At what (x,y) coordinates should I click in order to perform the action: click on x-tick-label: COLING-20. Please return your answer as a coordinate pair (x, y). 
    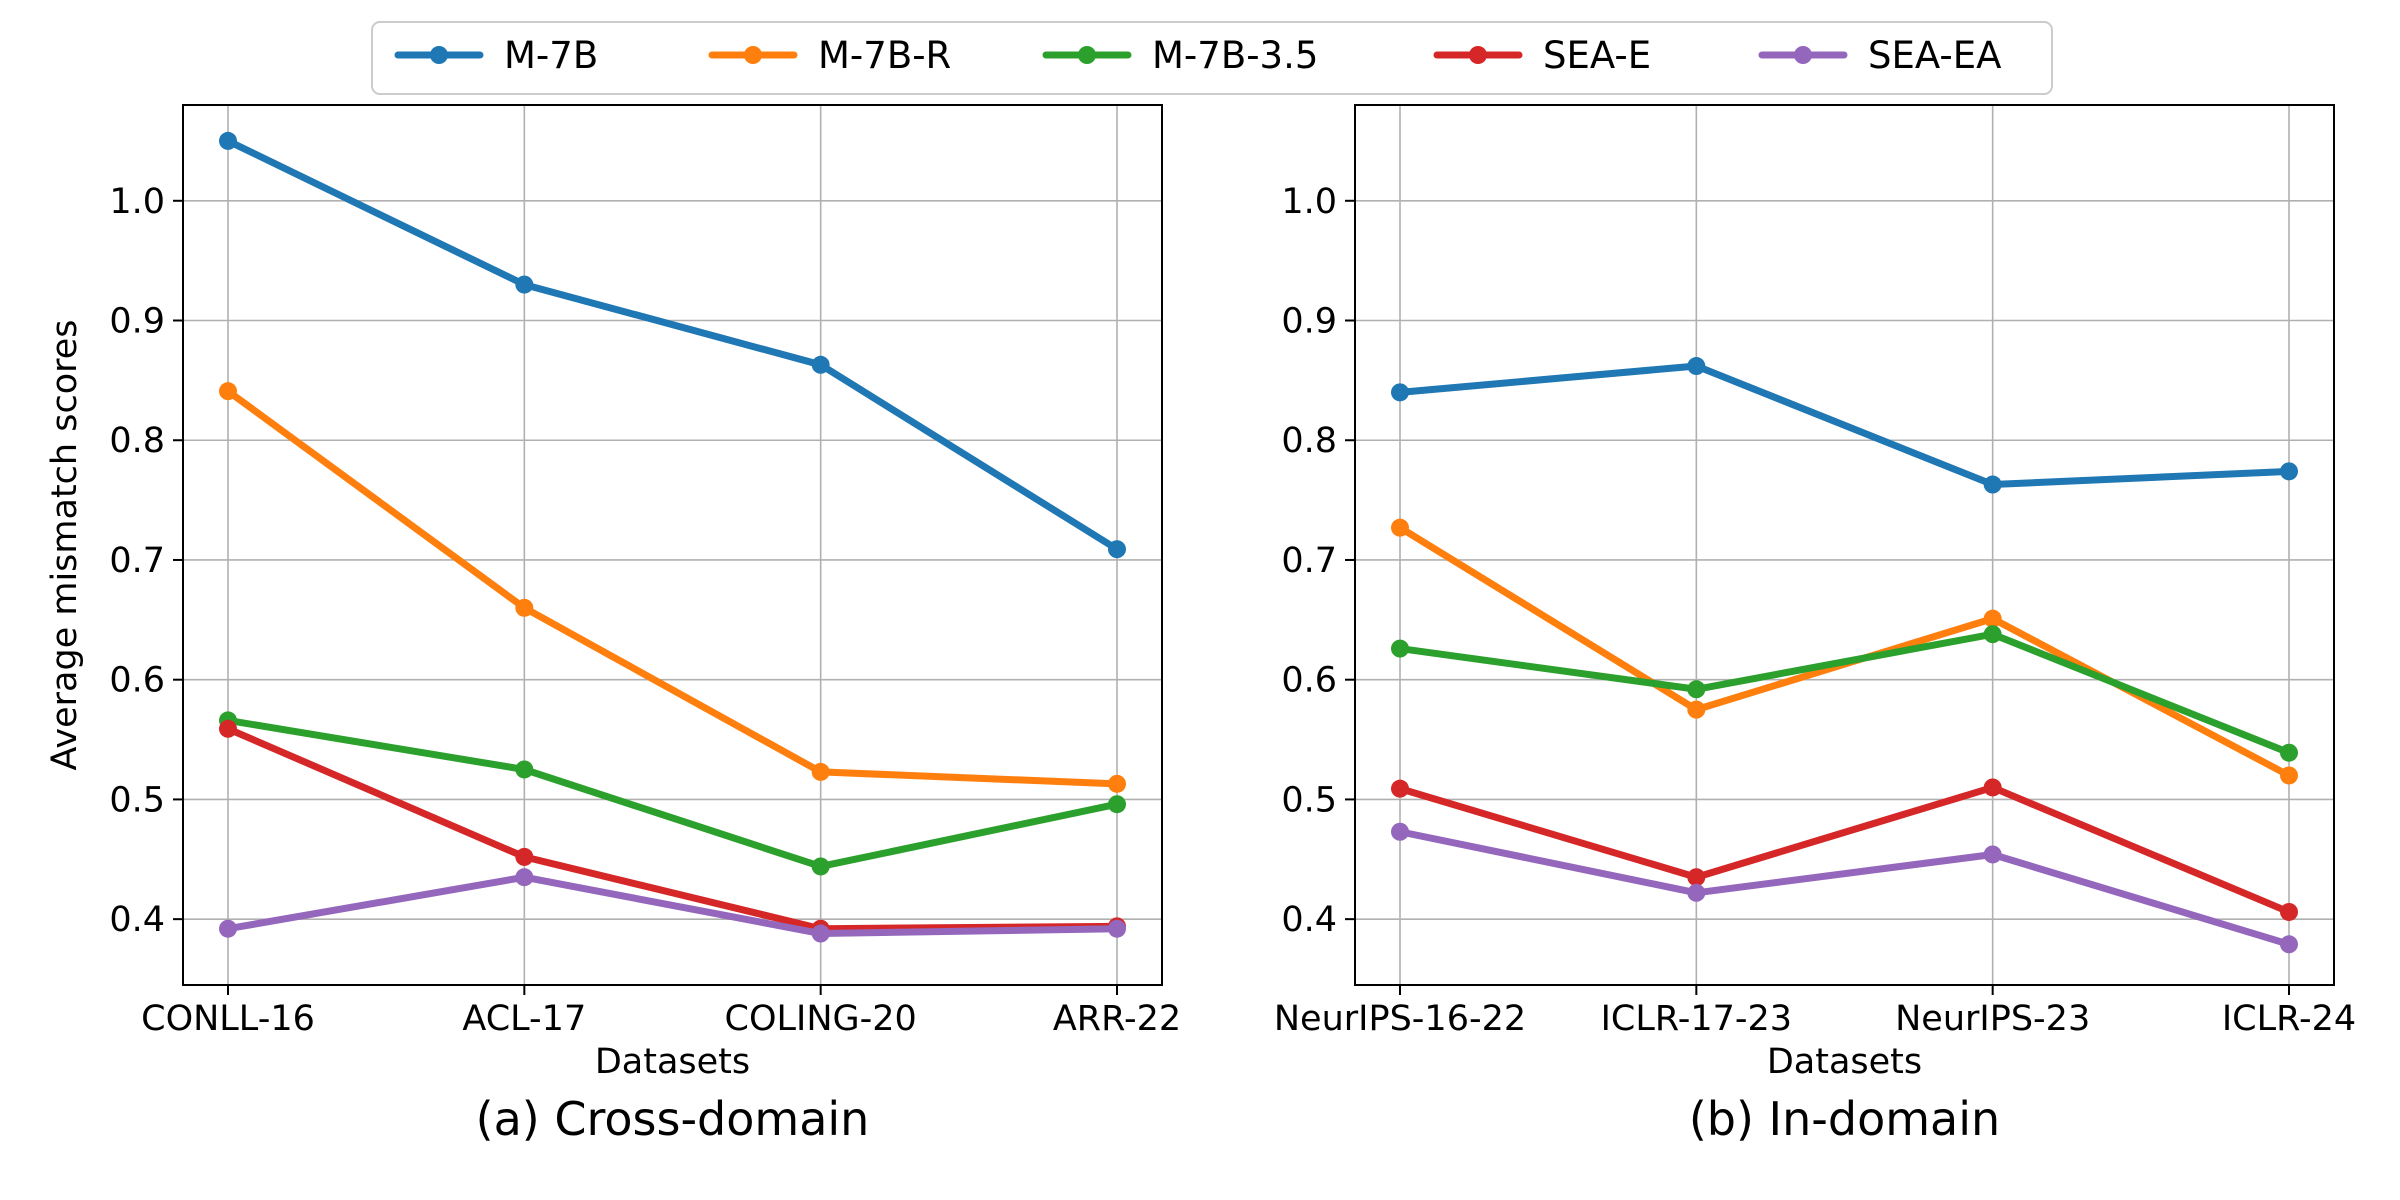
    Looking at the image, I should click on (821, 1019).